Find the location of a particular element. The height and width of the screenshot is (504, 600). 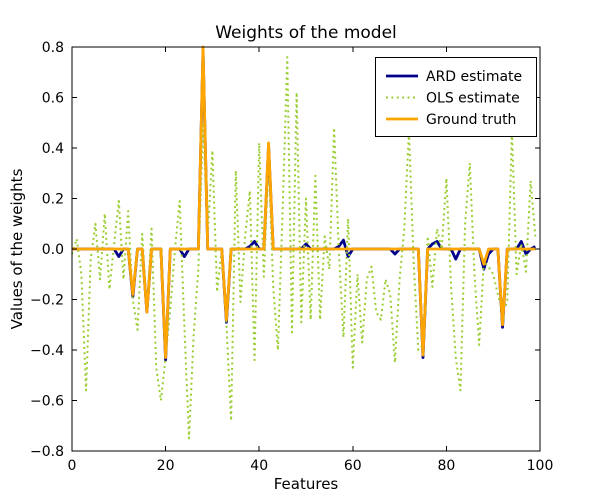

y-tick-label: −0.4 is located at coordinates (47, 351).